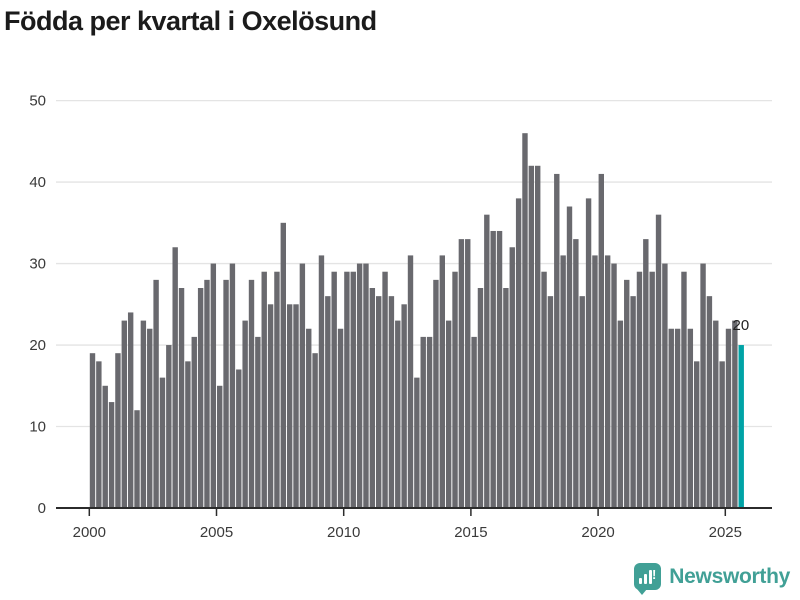 This screenshot has width=800, height=600. What do you see at coordinates (597, 532) in the screenshot?
I see `x-tick-label: 2020` at bounding box center [597, 532].